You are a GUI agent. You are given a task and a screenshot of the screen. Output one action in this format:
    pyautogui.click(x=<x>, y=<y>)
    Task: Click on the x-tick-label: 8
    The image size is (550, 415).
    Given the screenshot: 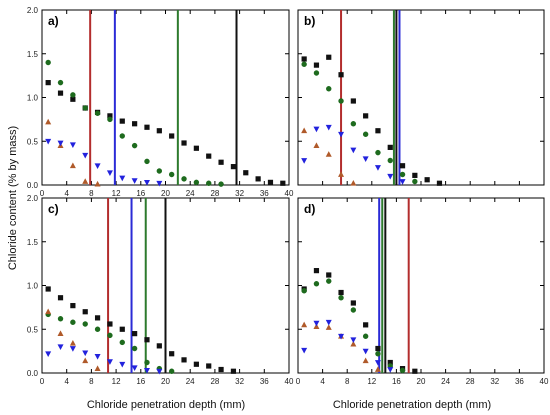 What is the action you would take?
    pyautogui.click(x=347, y=381)
    